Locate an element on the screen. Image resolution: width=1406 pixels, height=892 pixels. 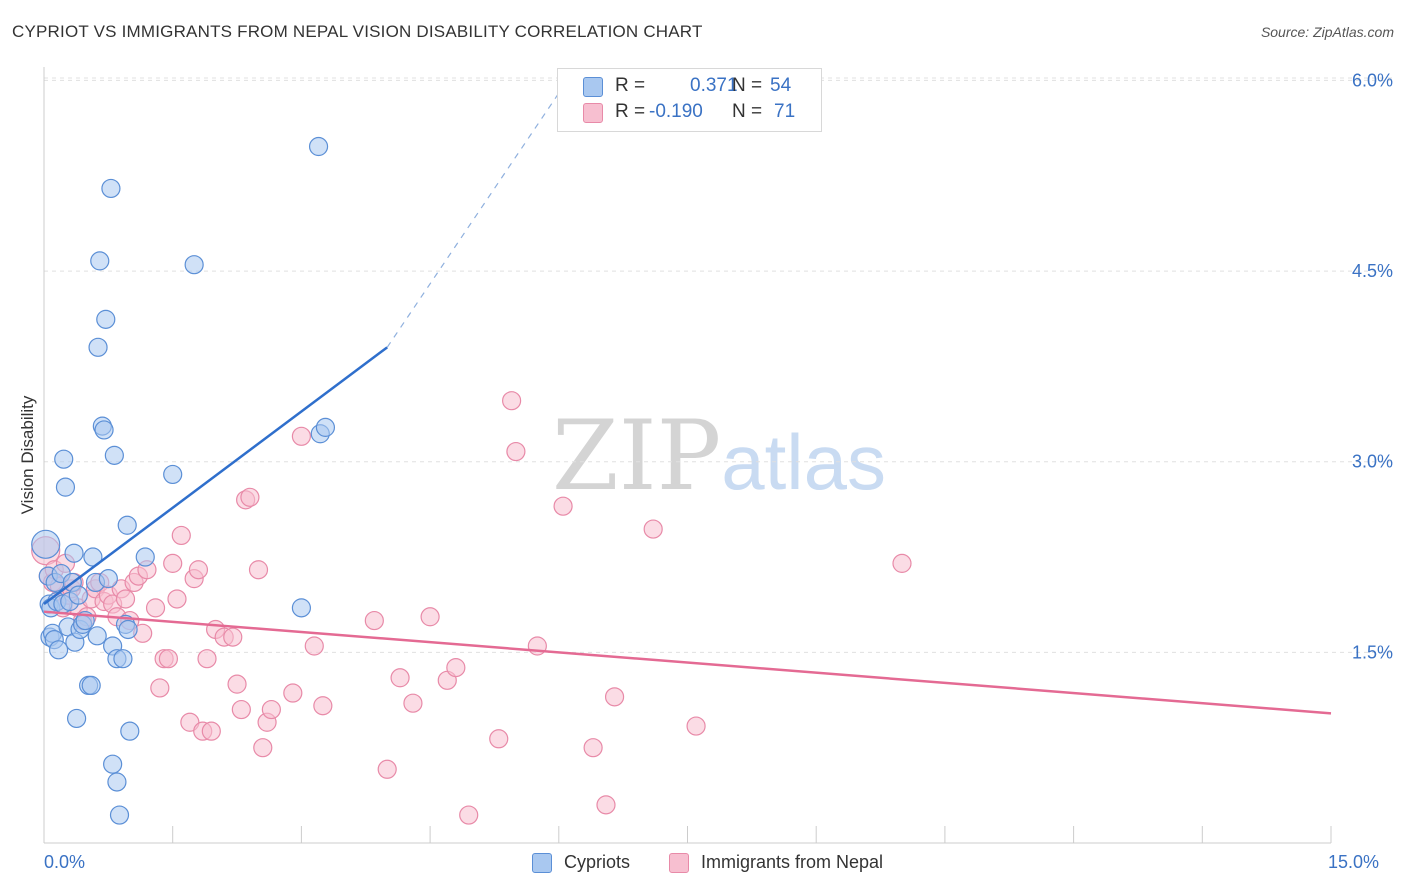
watermark: ZIPatlas is located at coordinates (719, 456).